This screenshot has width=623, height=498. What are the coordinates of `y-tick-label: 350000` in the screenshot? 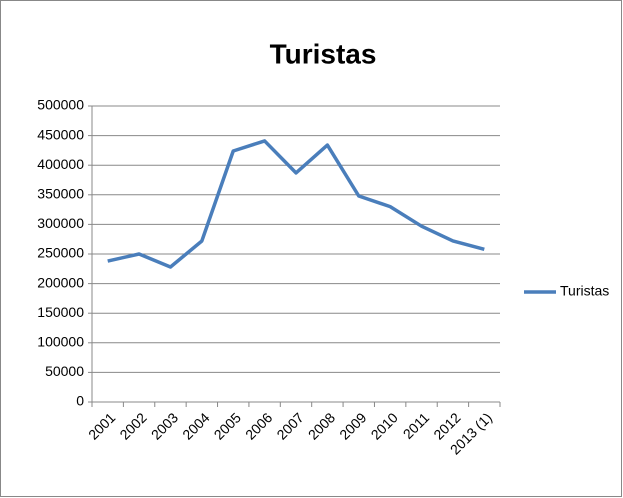 It's located at (60, 194).